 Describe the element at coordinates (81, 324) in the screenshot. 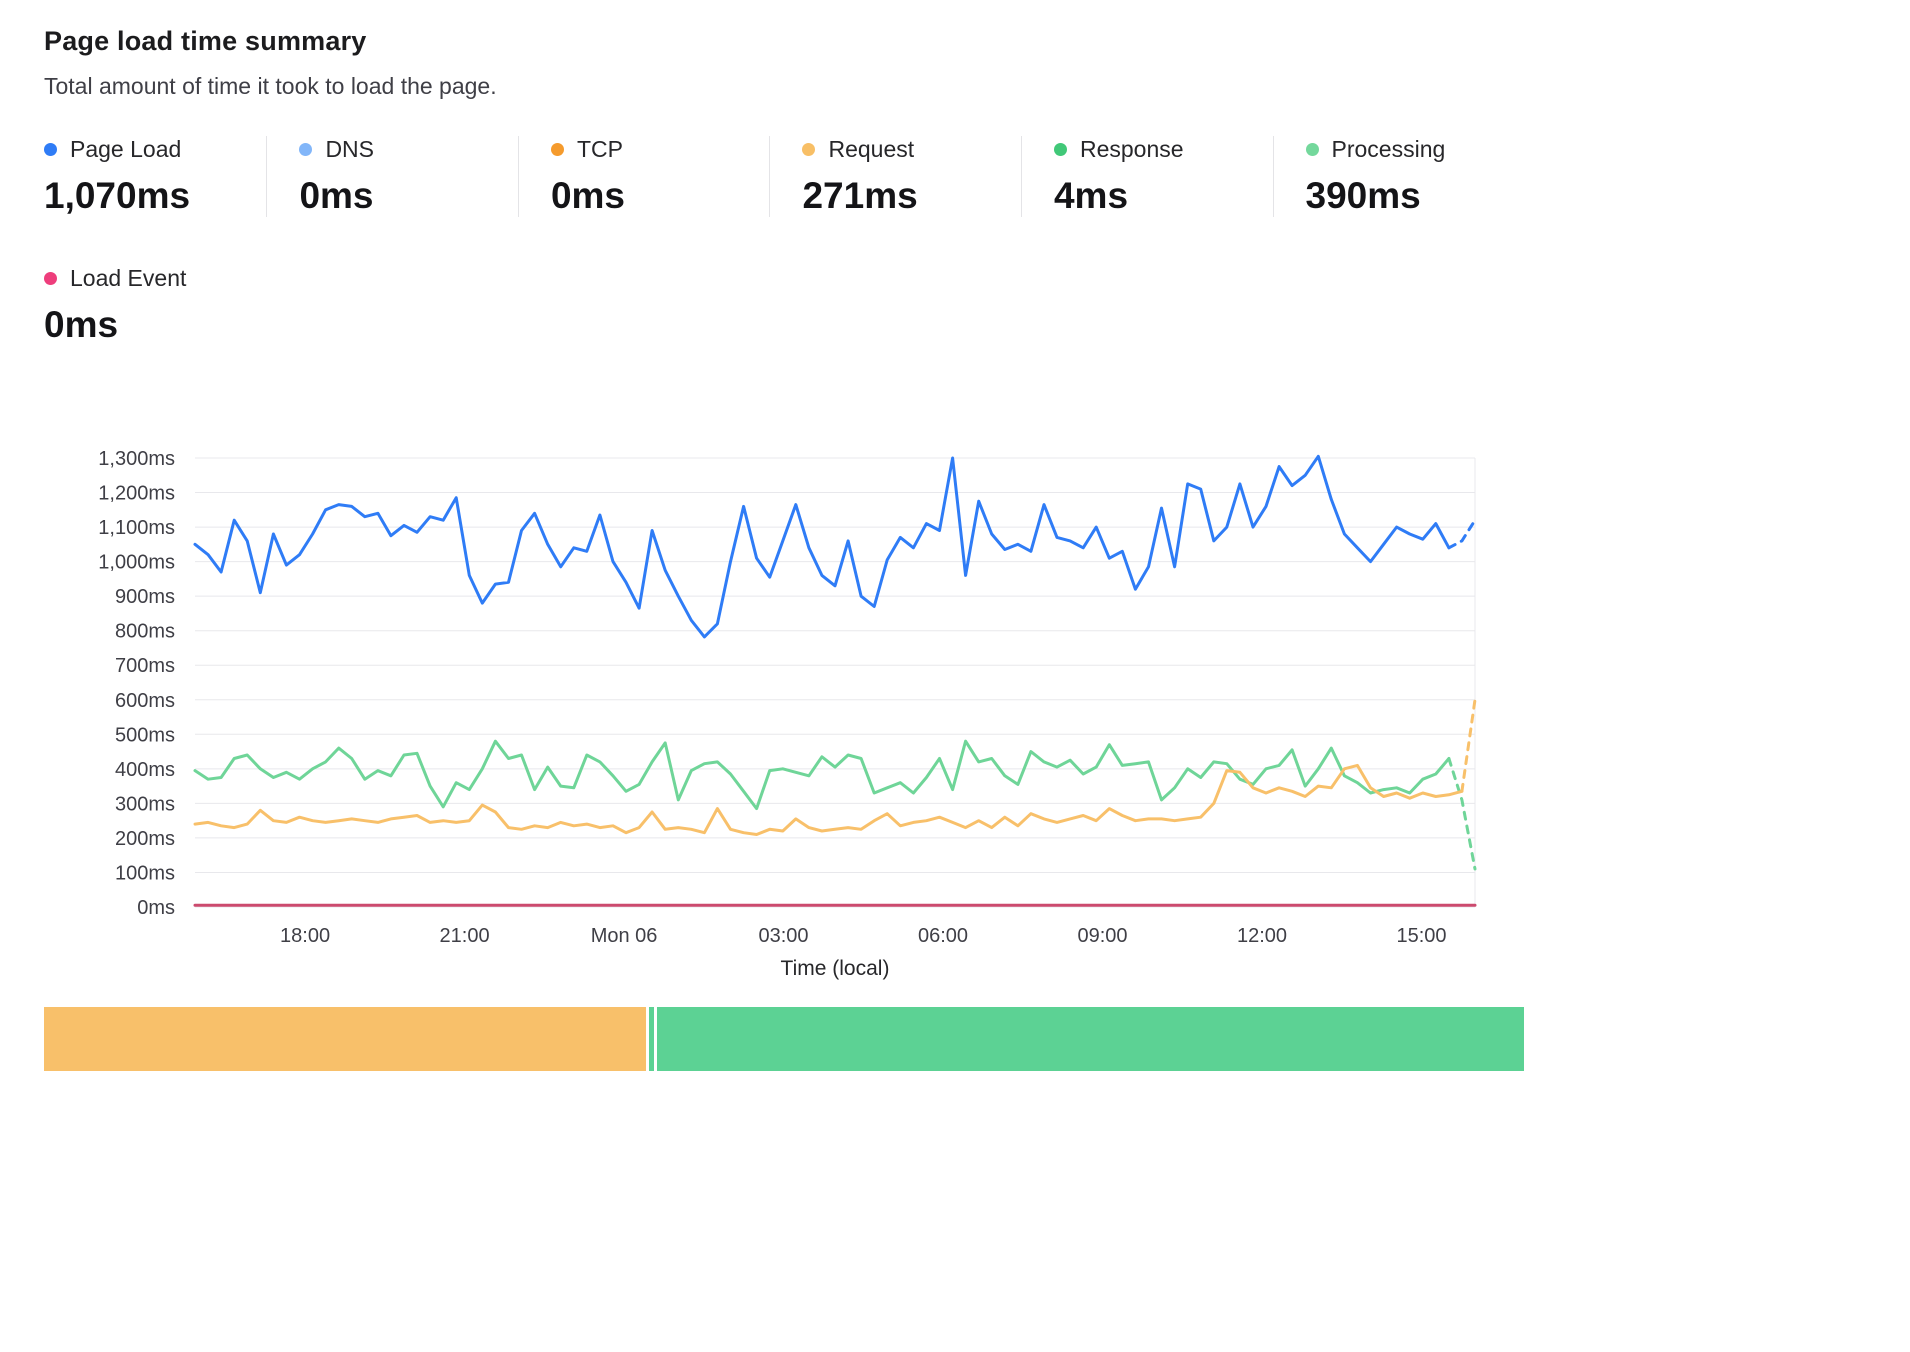

I see `metric-value-load-event: 0ms` at that location.